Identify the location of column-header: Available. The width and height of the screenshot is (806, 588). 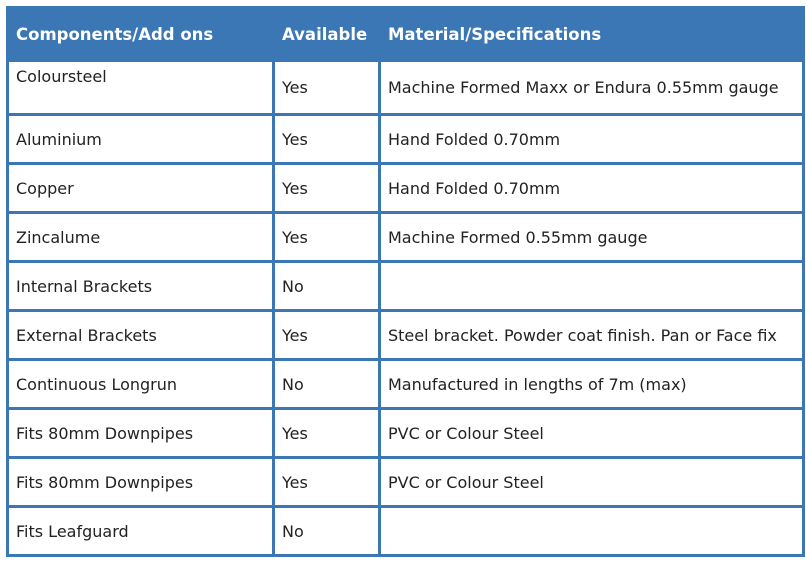
(326, 34).